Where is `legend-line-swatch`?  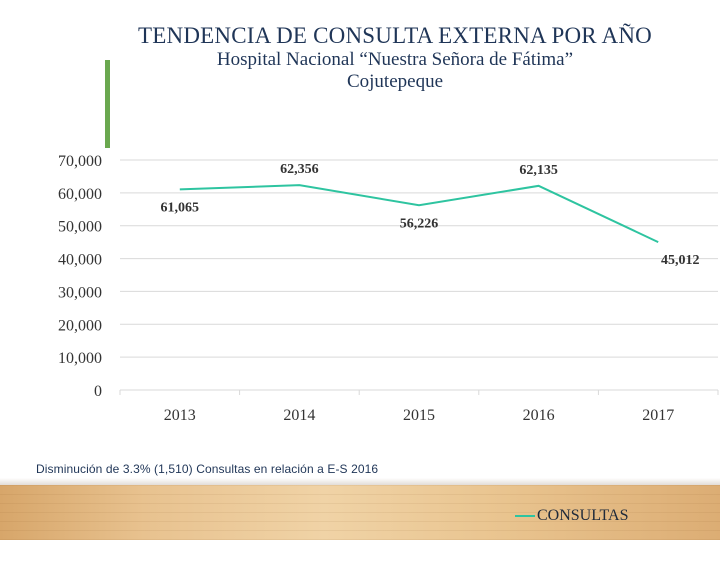
legend-line-swatch is located at coordinates (525, 516).